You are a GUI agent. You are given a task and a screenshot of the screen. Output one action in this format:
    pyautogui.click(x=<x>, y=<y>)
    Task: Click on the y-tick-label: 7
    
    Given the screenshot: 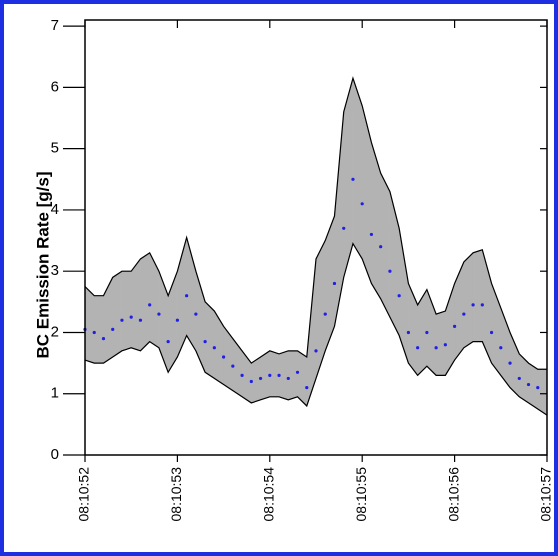 What is the action you would take?
    pyautogui.click(x=55, y=25)
    